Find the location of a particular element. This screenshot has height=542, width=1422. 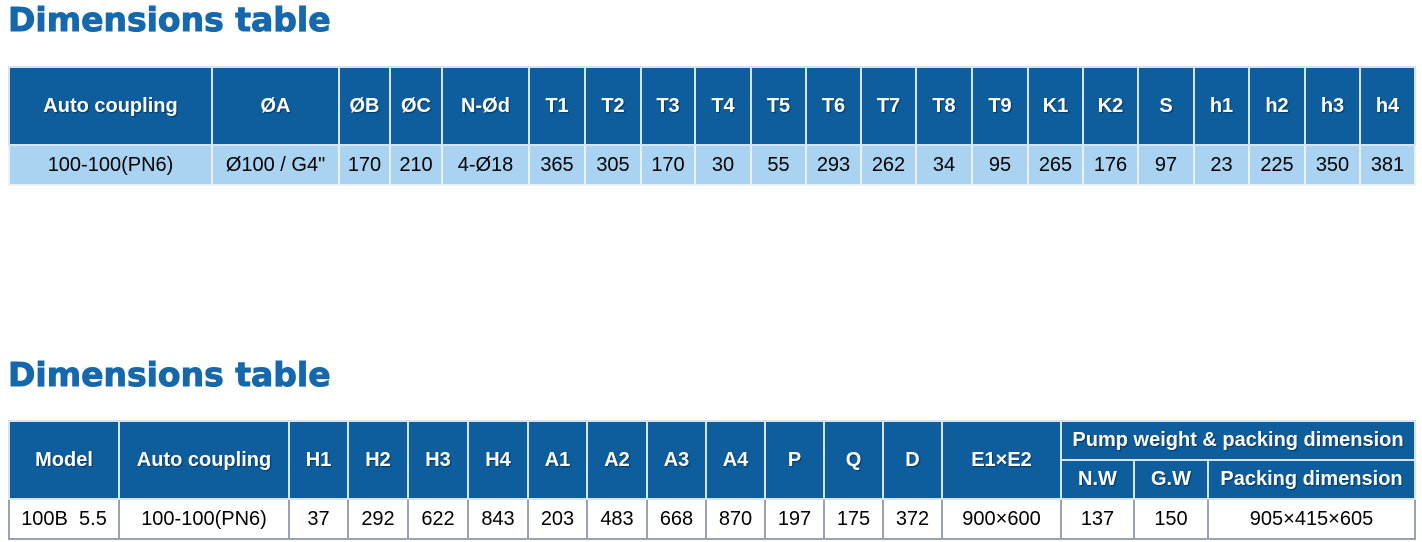

data-cell: 30 is located at coordinates (723, 165).